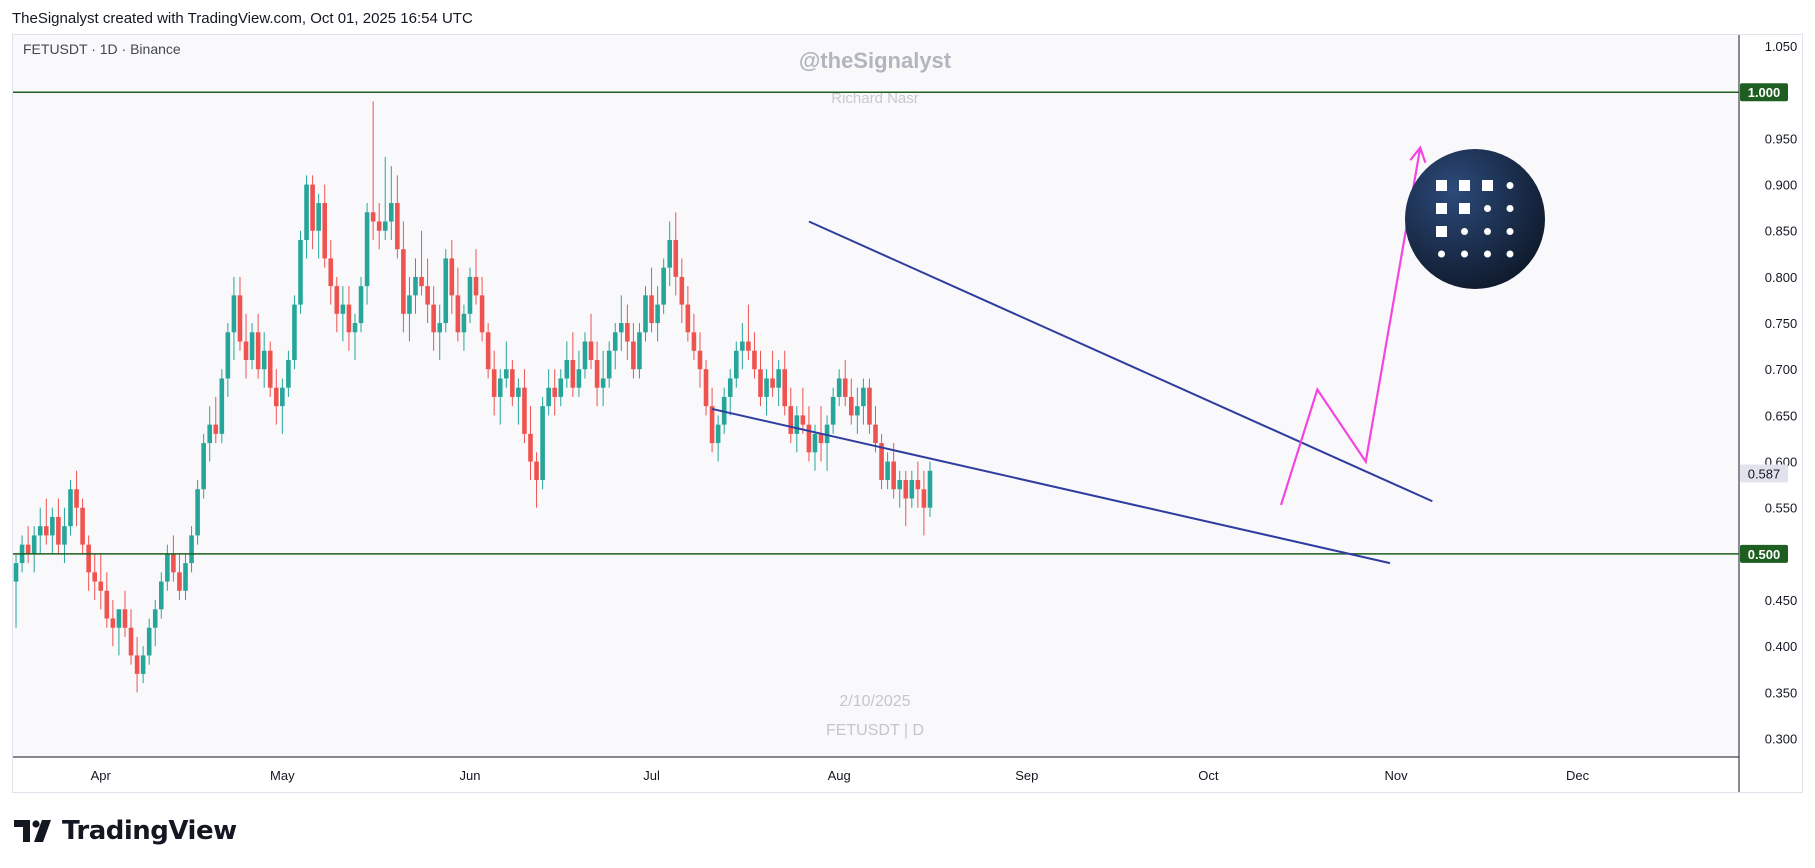 Image resolution: width=1815 pixels, height=868 pixels. What do you see at coordinates (125, 831) in the screenshot?
I see `tradingview-logo: TradingView` at bounding box center [125, 831].